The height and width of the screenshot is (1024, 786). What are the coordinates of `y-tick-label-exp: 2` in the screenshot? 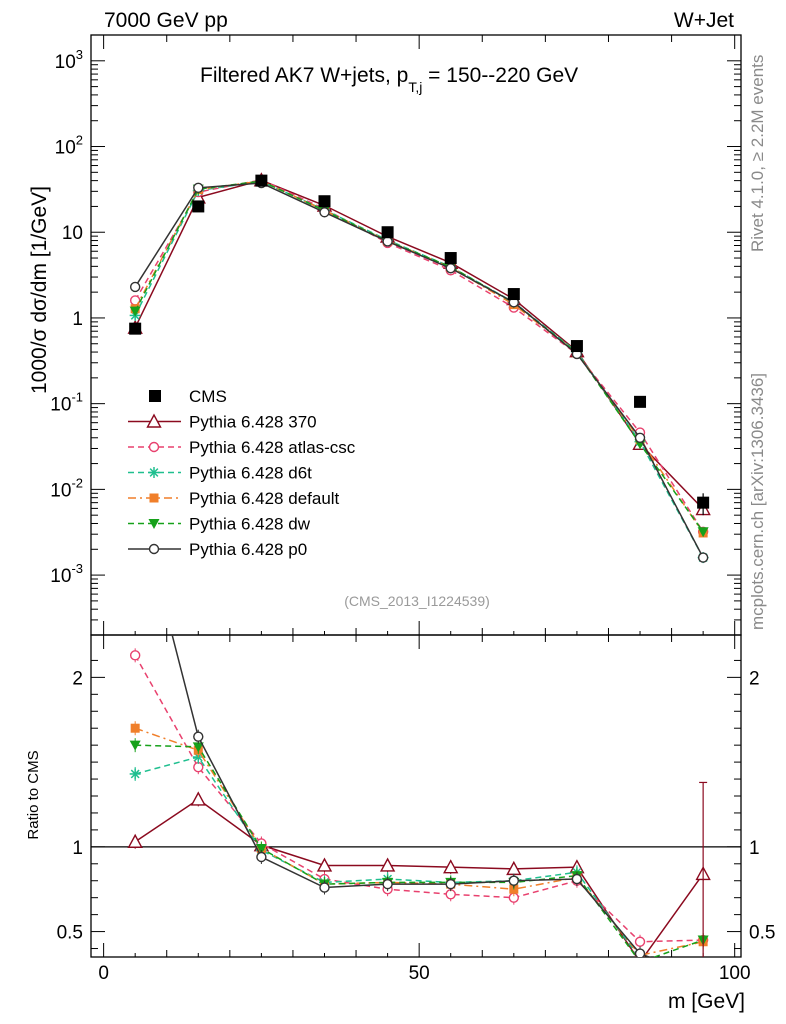 It's located at (79, 140).